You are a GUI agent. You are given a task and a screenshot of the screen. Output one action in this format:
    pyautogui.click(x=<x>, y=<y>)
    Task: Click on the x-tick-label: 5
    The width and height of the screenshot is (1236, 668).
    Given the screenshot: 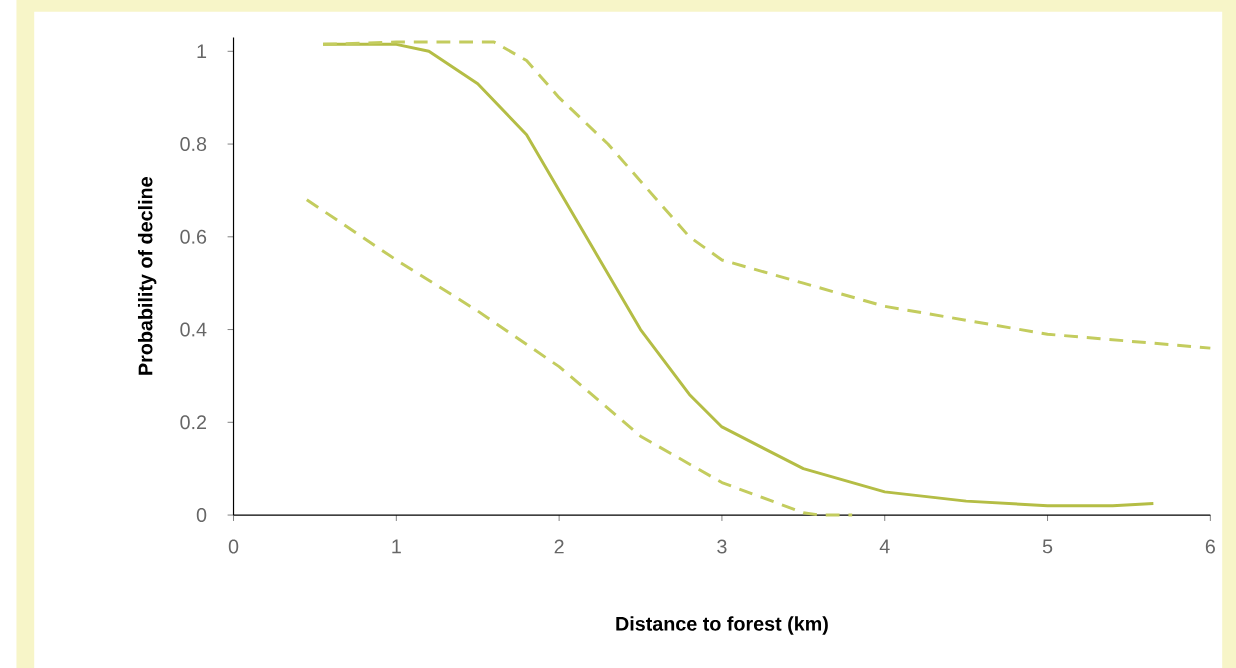 What is the action you would take?
    pyautogui.click(x=1047, y=546)
    